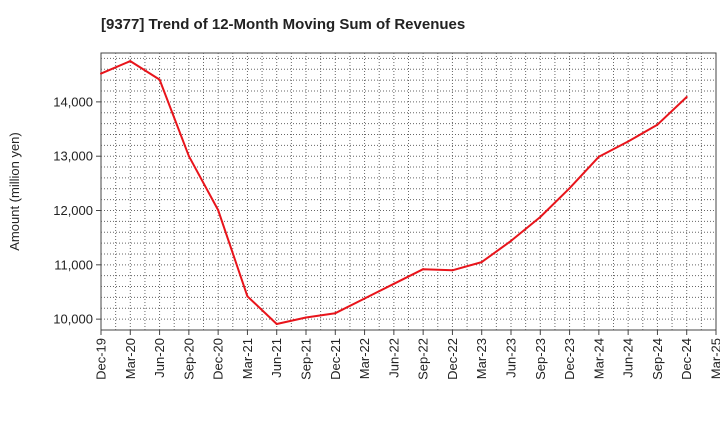 The width and height of the screenshot is (720, 440). I want to click on x-tick-label: Dec-23, so click(569, 359).